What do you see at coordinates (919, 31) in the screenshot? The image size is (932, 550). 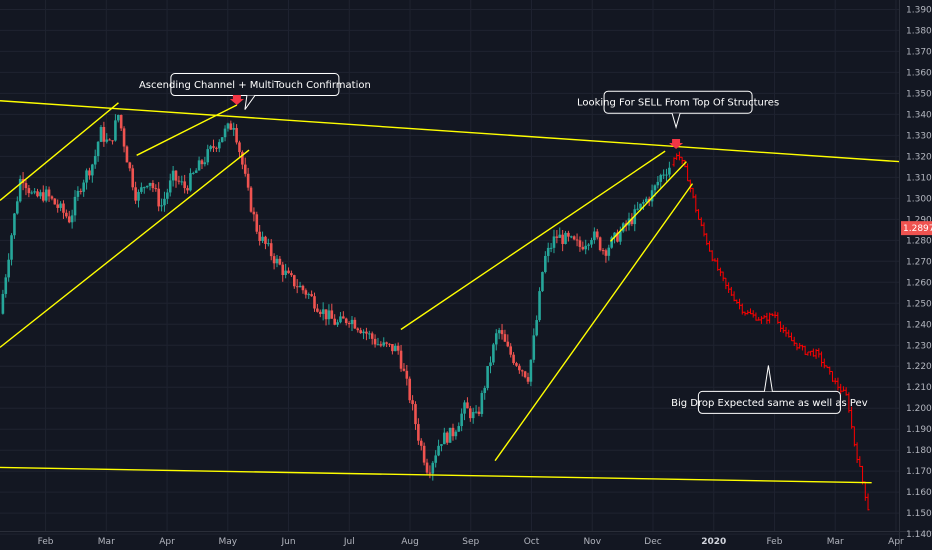 I see `y-tick-label: 1.38000` at bounding box center [919, 31].